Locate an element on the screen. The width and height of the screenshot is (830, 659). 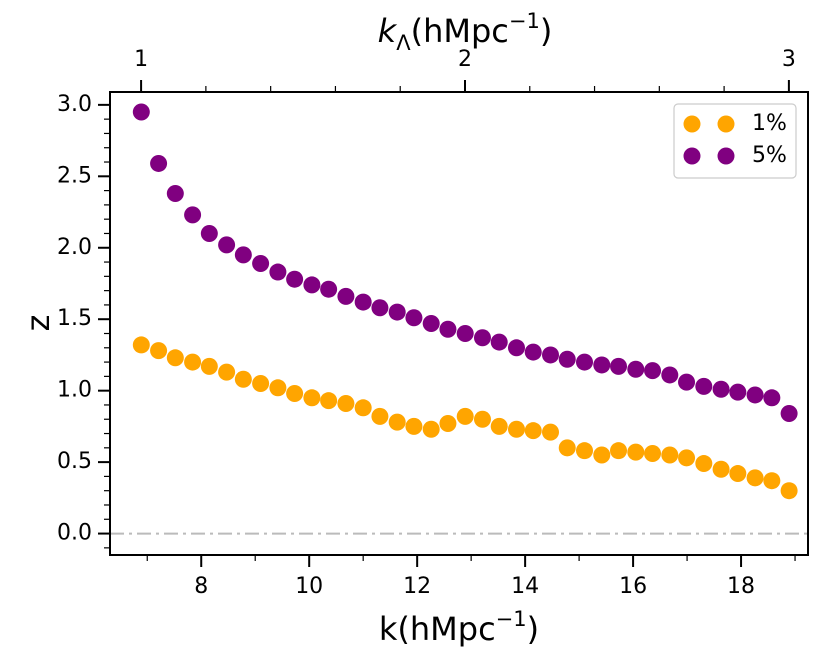
y-tick-label: 0.0 is located at coordinates (74, 533).